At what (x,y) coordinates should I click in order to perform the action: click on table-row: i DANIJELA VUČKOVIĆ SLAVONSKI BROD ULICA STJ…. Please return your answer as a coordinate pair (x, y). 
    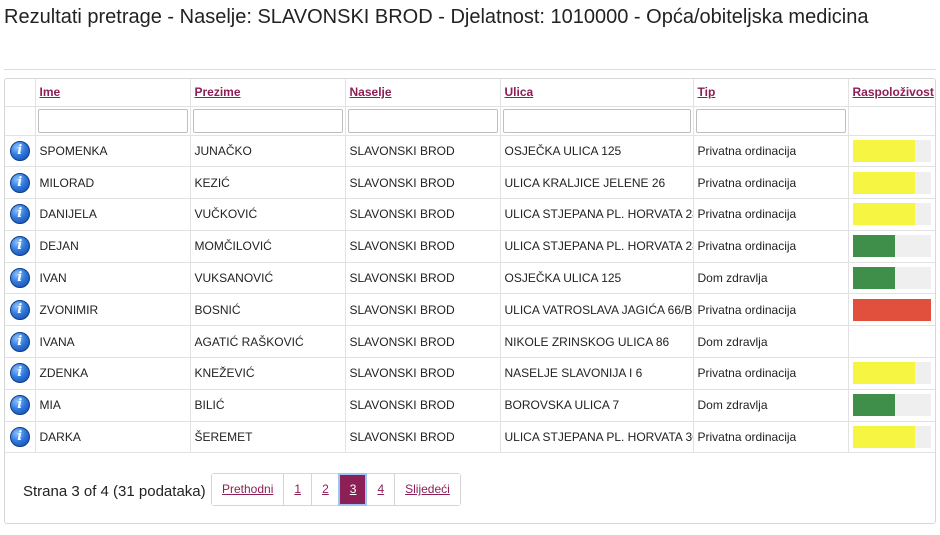
    Looking at the image, I should click on (470, 214).